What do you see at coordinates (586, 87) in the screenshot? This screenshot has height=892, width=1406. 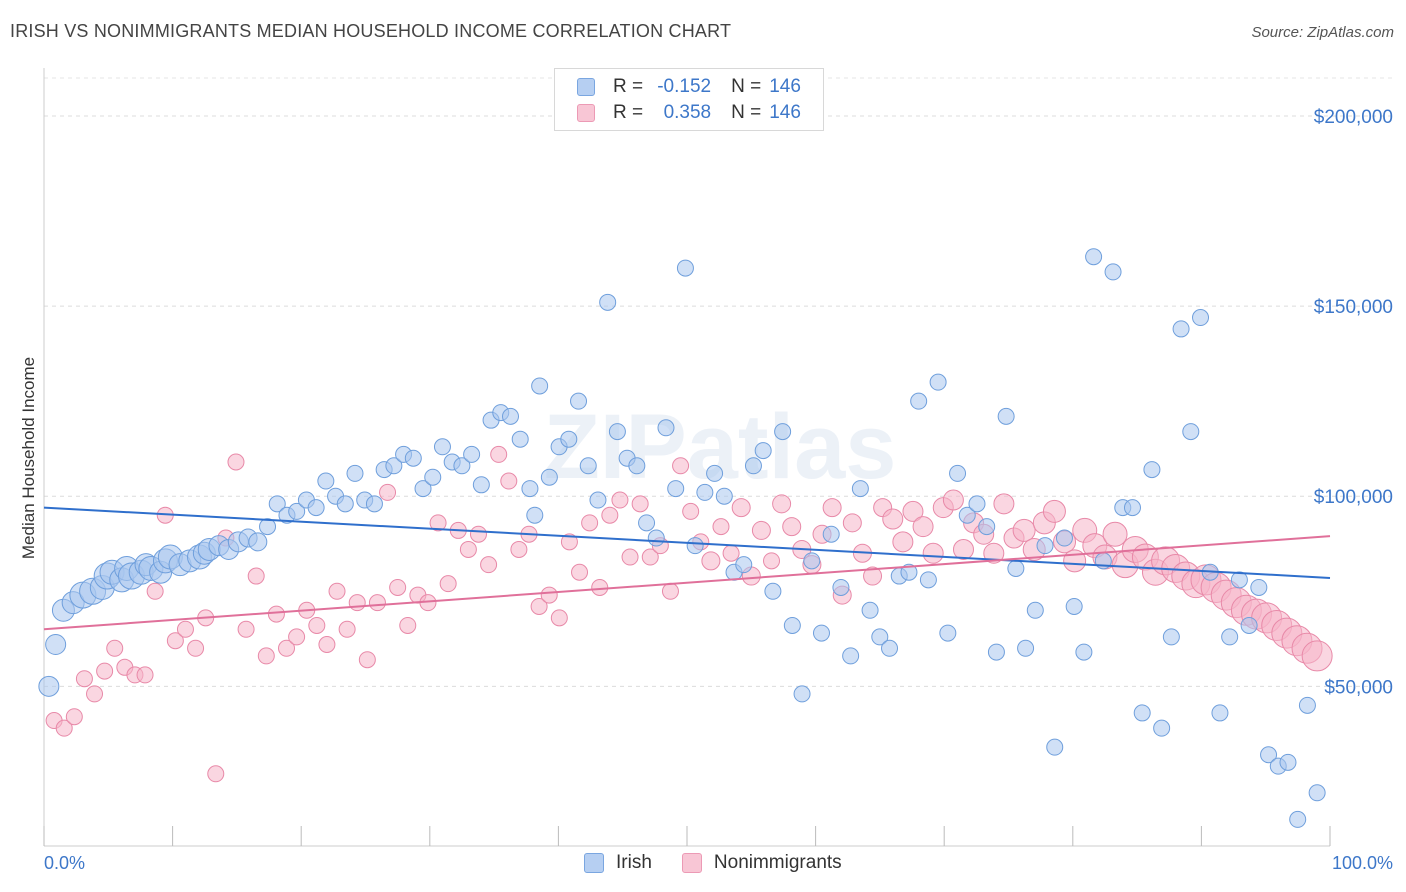 I see `irish-swatch` at bounding box center [586, 87].